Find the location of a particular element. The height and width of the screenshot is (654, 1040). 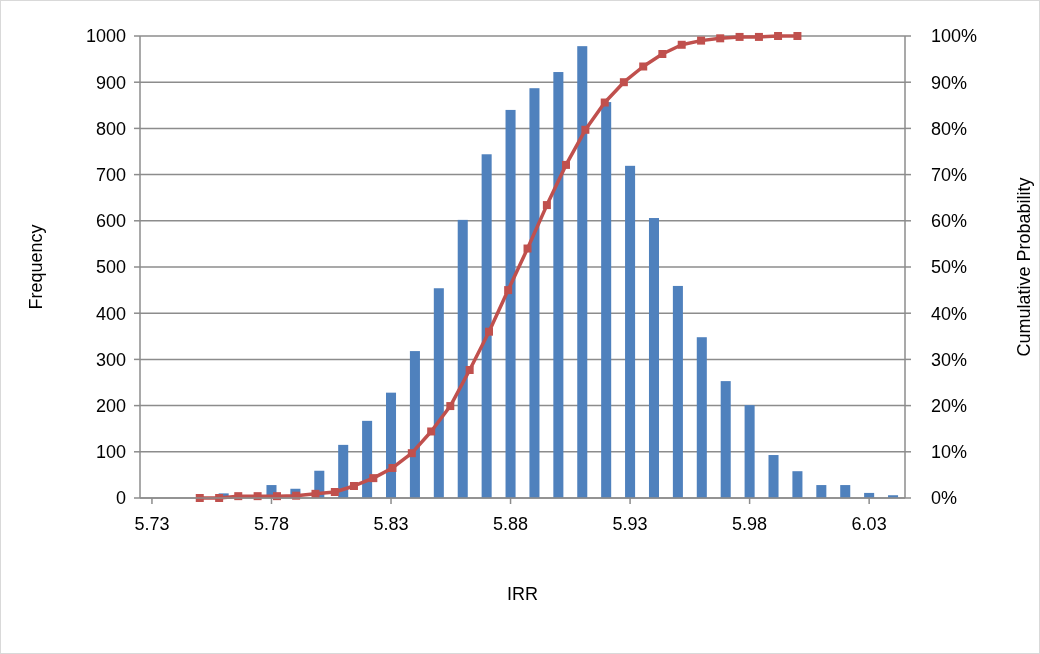

y2-tick-label: 100% is located at coordinates (954, 36).